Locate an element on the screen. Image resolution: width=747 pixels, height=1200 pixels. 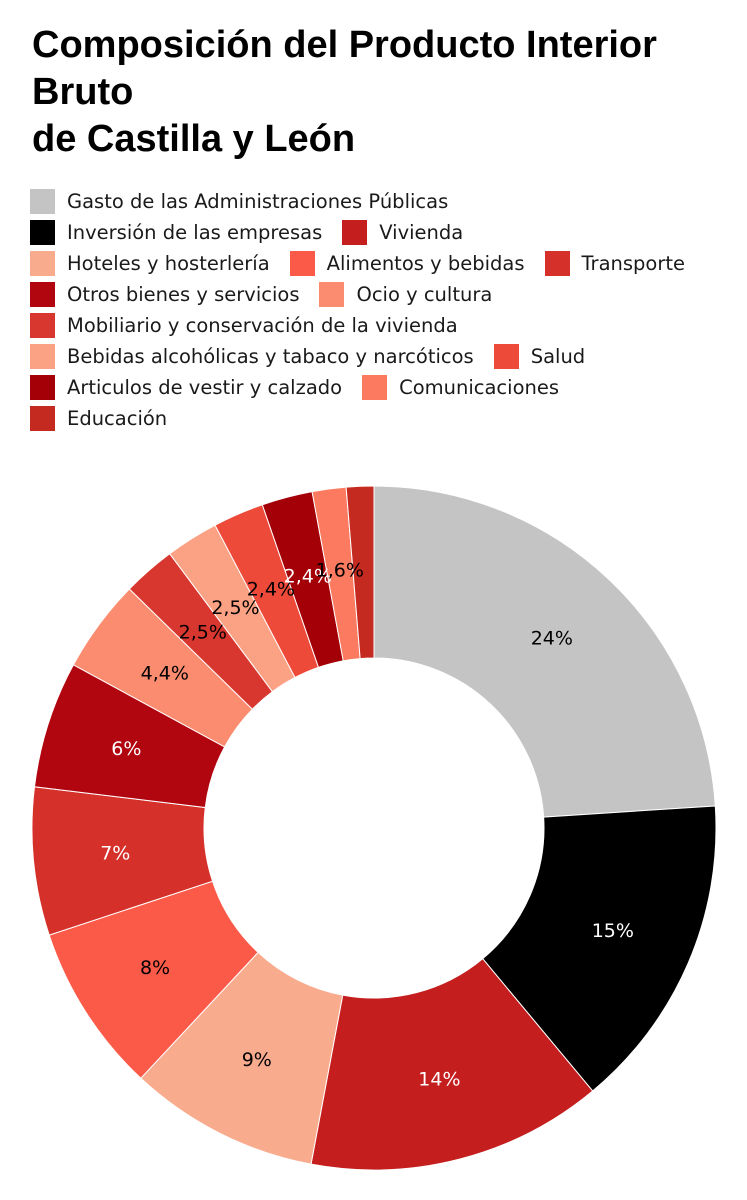
legend-label: Educación is located at coordinates (117, 418).